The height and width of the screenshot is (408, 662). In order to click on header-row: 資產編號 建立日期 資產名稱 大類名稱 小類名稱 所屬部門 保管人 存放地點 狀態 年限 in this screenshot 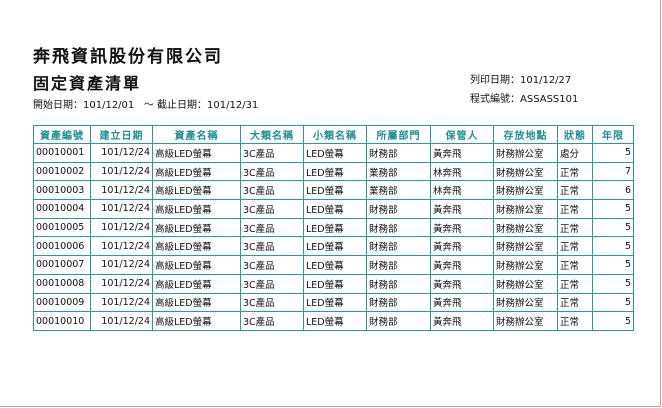, I will do `click(333, 134)`.